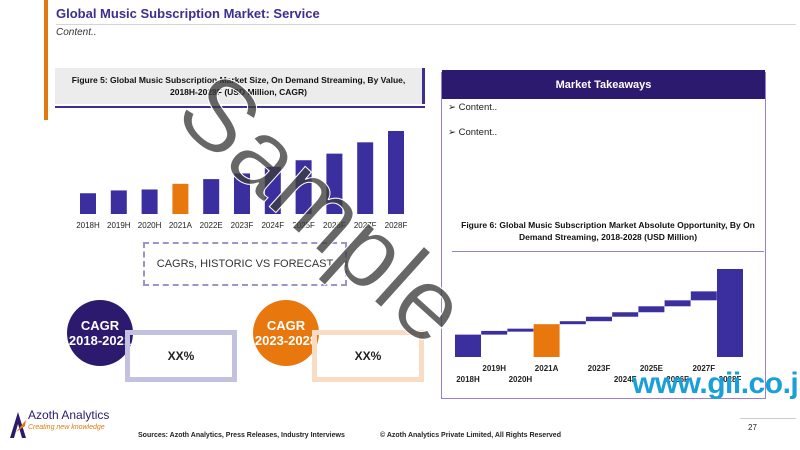 Image resolution: width=800 pixels, height=450 pixels. I want to click on azoth-logo-accent, so click(21, 426).